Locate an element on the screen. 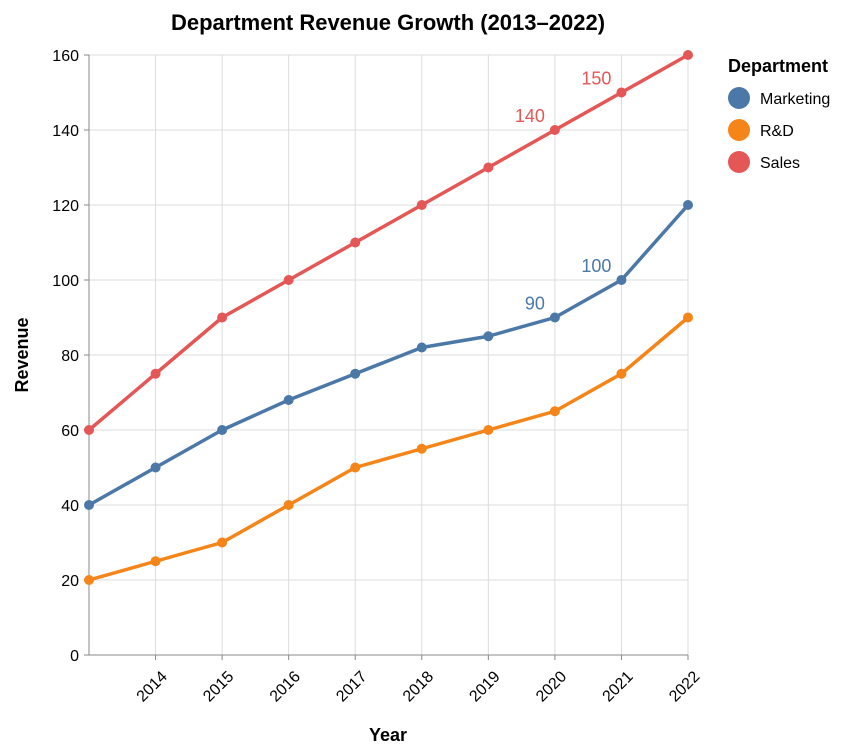 Image resolution: width=862 pixels, height=754 pixels. x-tick-label: 2017 is located at coordinates (351, 686).